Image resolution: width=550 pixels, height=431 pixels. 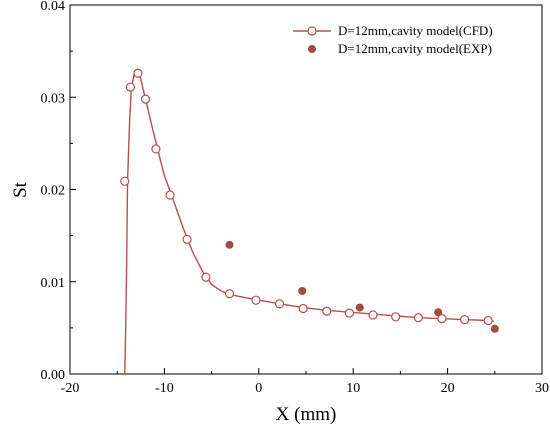 I want to click on x-tick-label: -20, so click(x=70, y=388).